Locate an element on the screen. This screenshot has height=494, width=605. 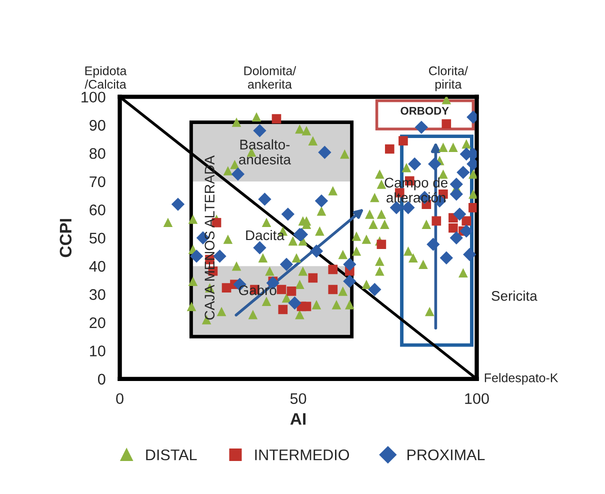
y-tick-label: 40 is located at coordinates (97, 266).